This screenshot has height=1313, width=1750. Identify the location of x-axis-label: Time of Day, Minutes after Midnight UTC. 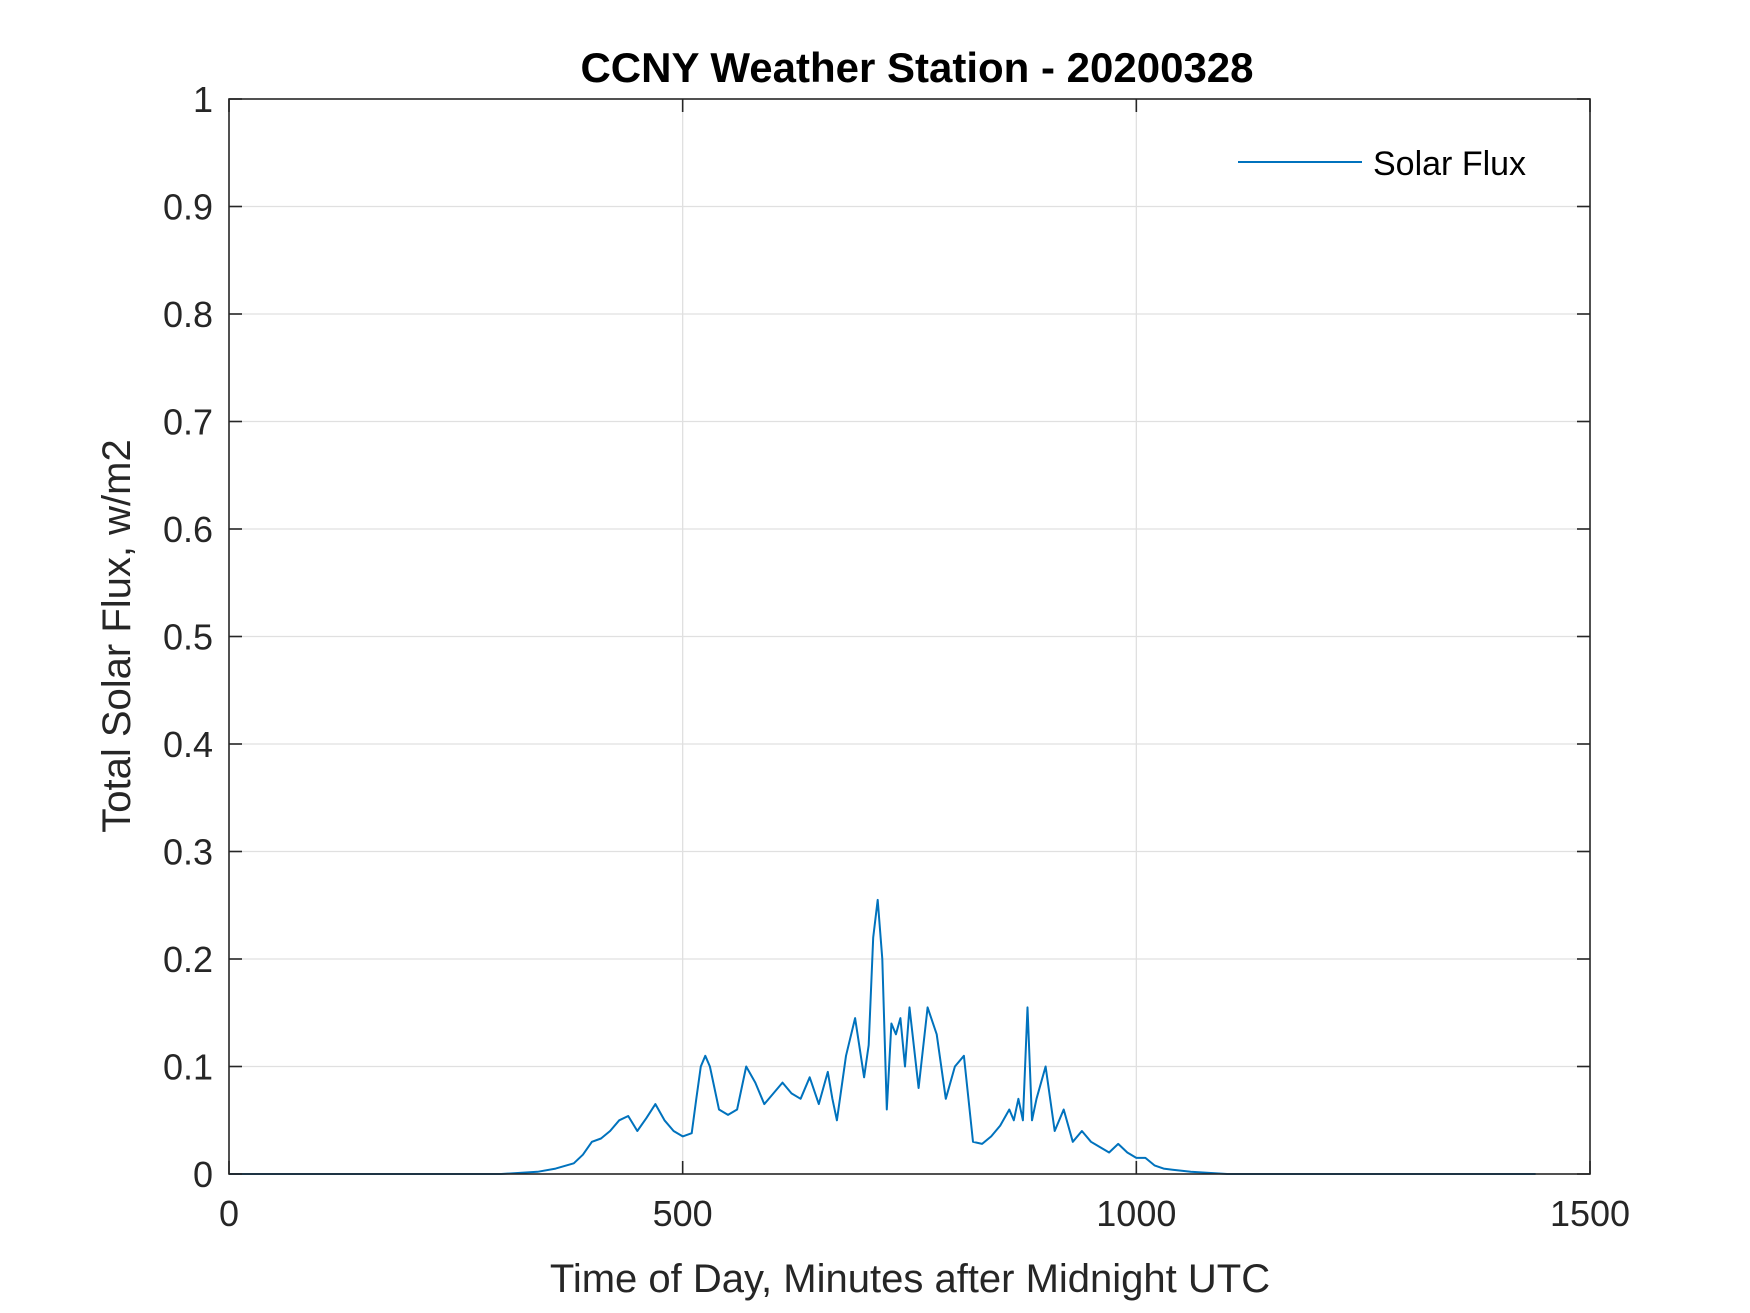
(910, 1279).